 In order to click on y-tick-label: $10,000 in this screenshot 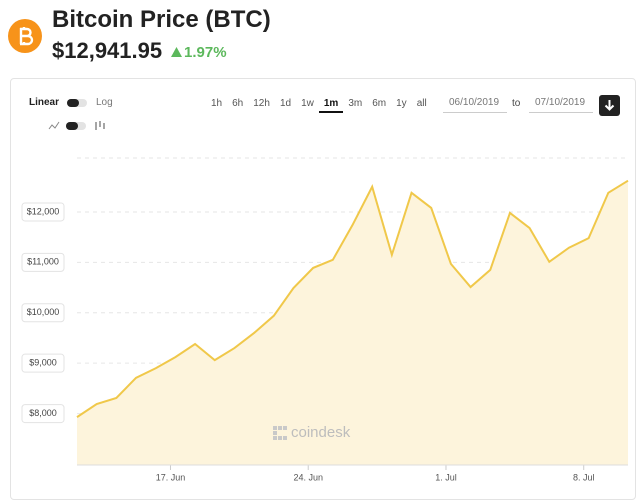, I will do `click(43, 312)`.